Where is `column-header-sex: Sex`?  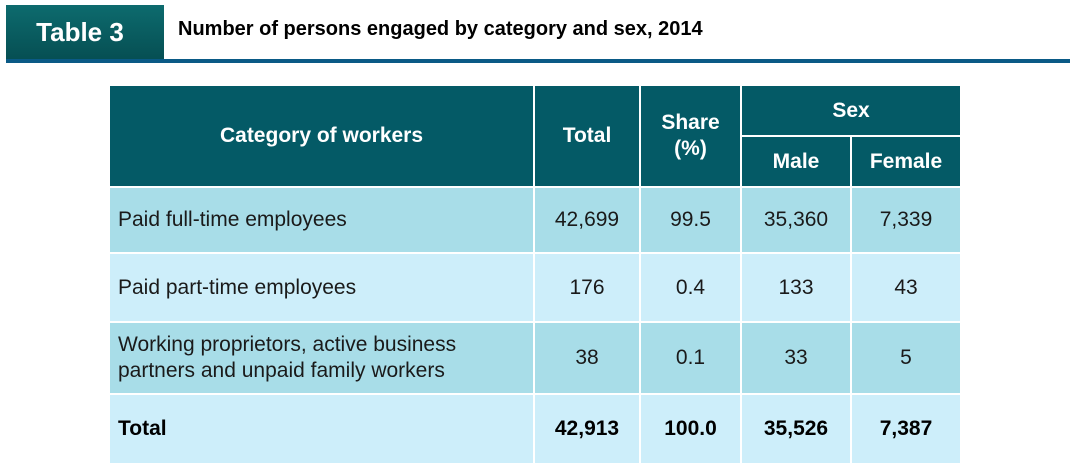
column-header-sex: Sex is located at coordinates (851, 110).